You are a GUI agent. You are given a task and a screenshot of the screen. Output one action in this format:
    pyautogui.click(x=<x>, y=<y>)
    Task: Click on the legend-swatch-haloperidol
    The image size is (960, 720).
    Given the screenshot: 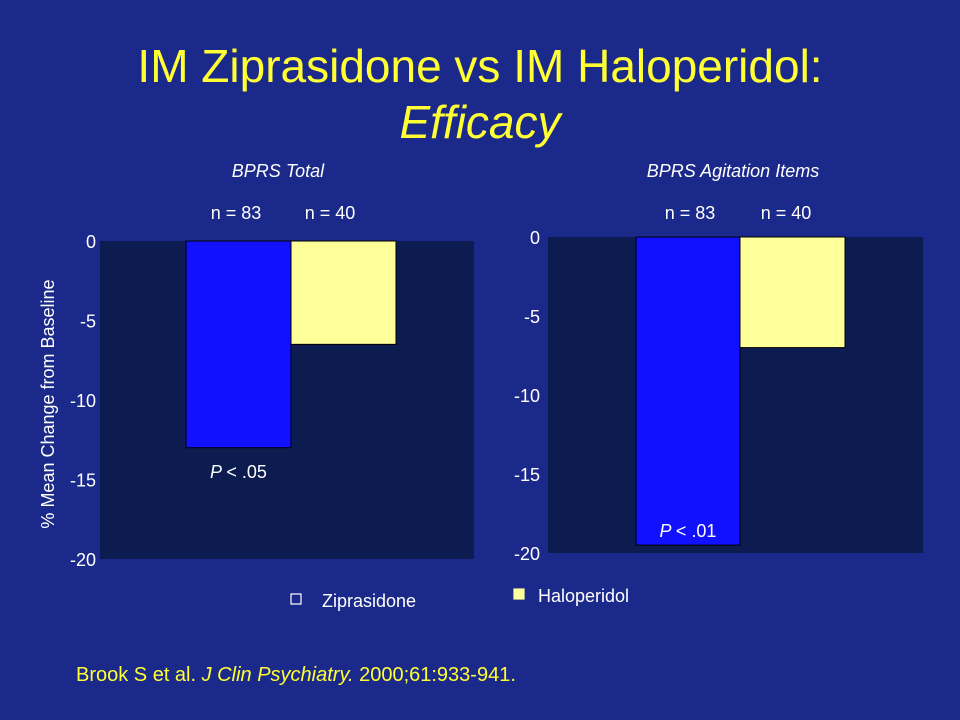 What is the action you would take?
    pyautogui.click(x=519, y=594)
    